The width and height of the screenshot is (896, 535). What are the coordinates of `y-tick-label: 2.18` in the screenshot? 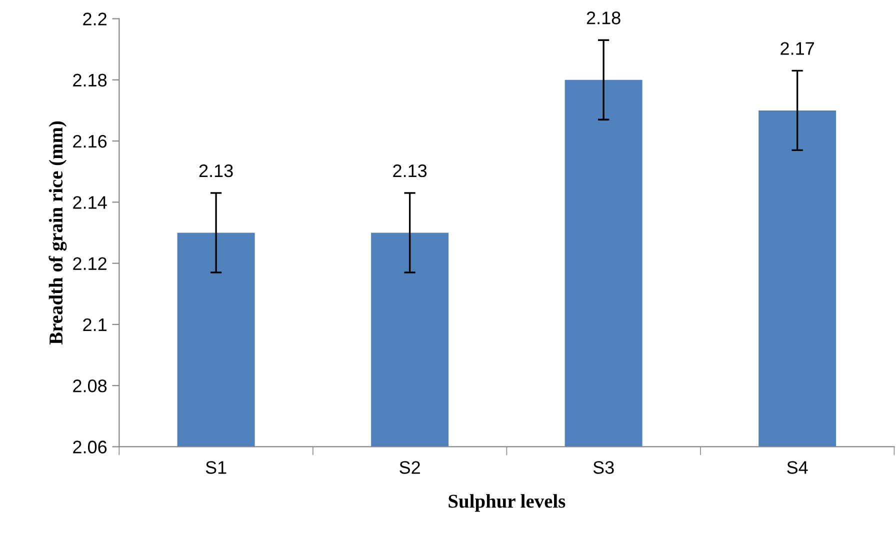 It's located at (90, 80).